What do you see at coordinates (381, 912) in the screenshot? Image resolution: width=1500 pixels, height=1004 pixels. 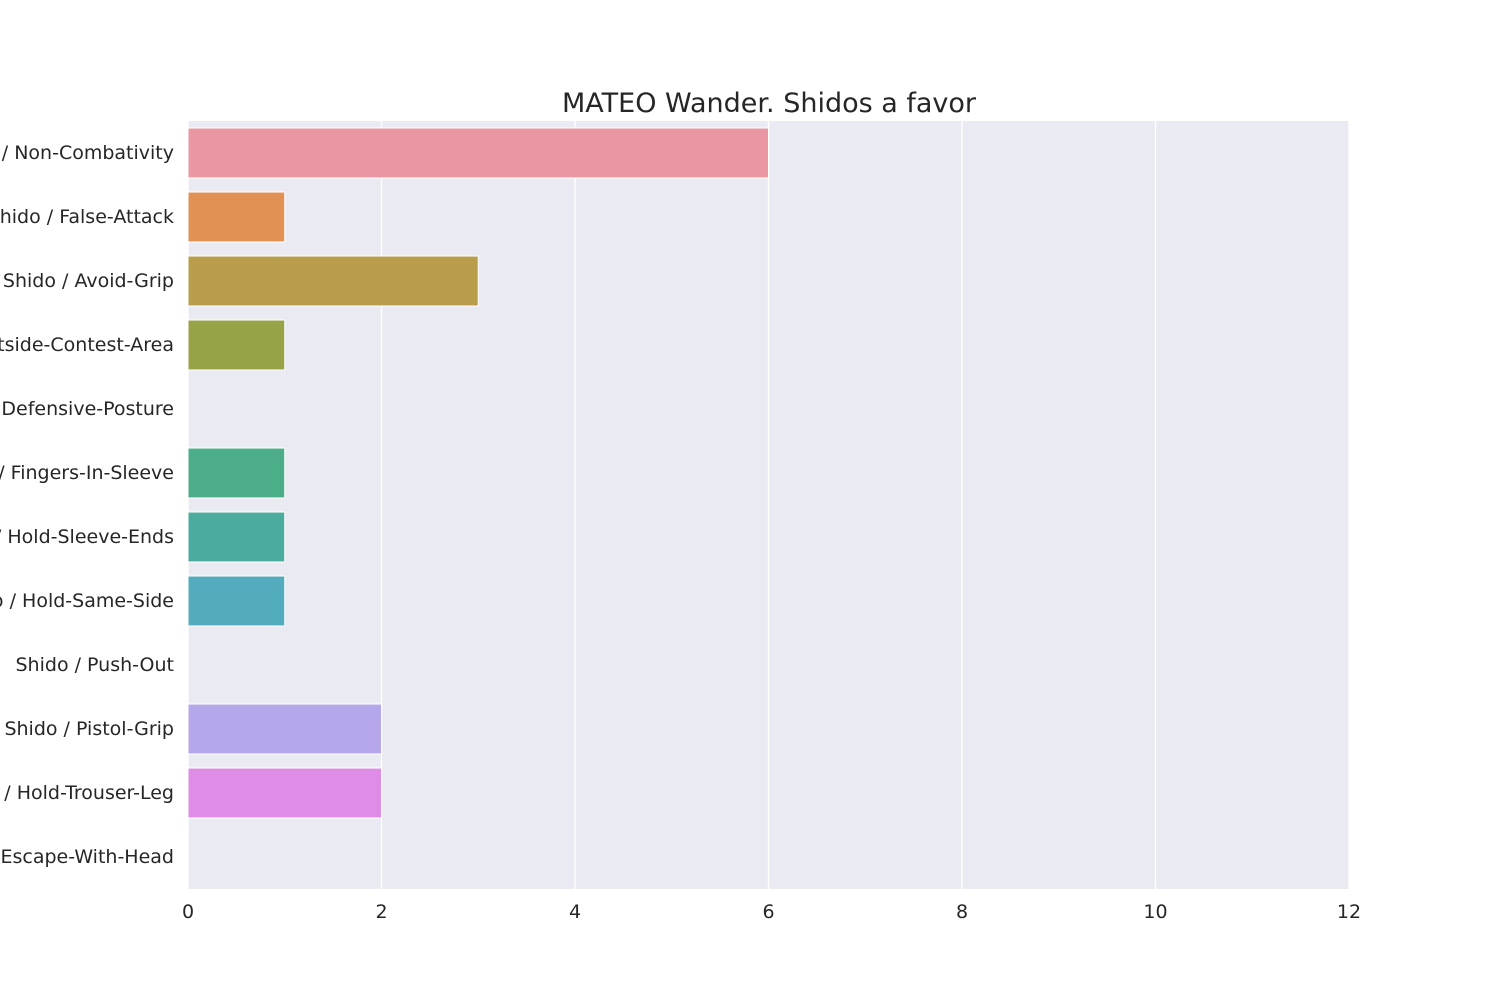 I see `x-tick-label: 2` at bounding box center [381, 912].